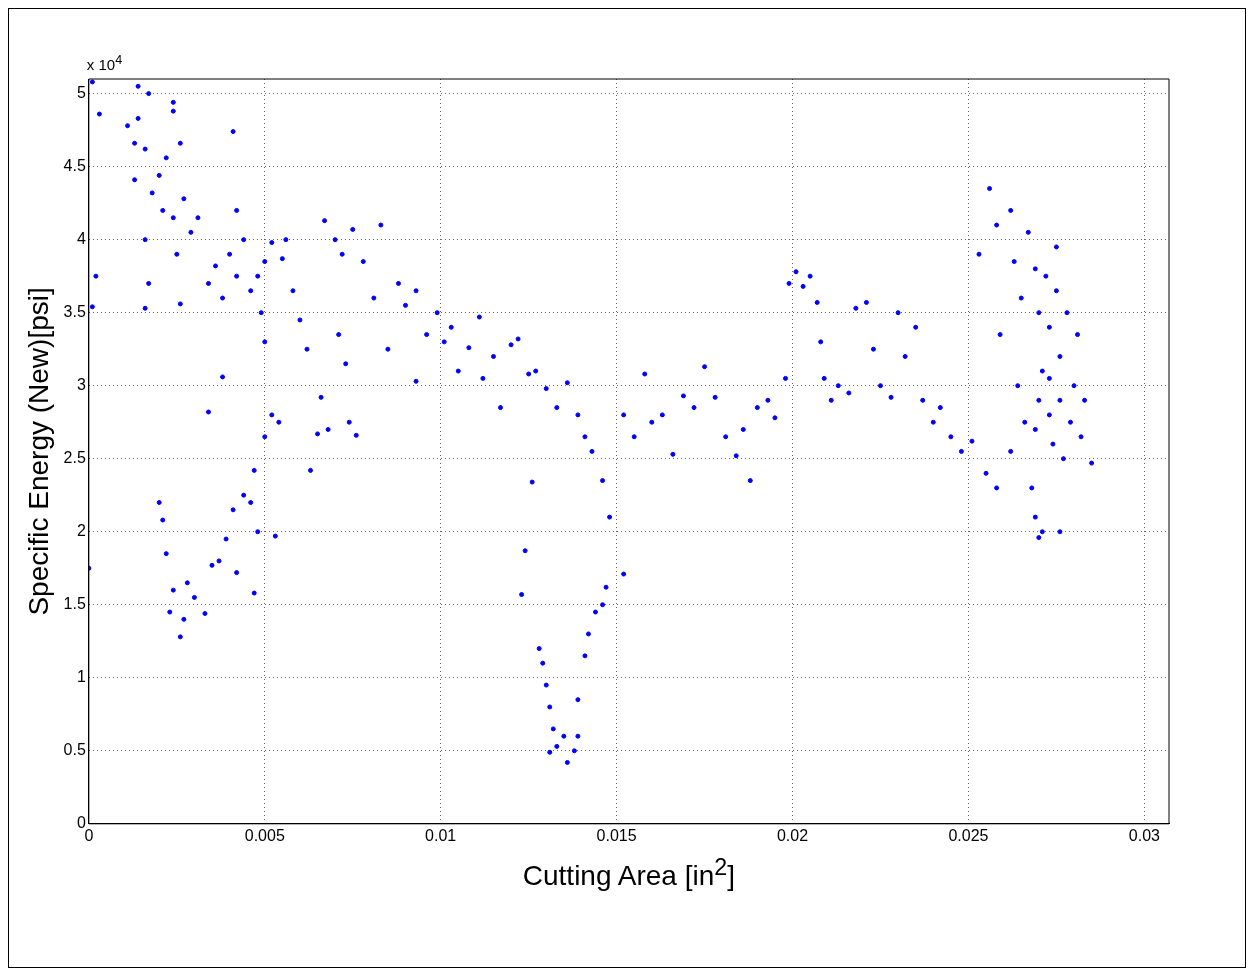 This screenshot has width=1254, height=979. Describe the element at coordinates (74, 604) in the screenshot. I see `y-tick-label: 1.5` at that location.